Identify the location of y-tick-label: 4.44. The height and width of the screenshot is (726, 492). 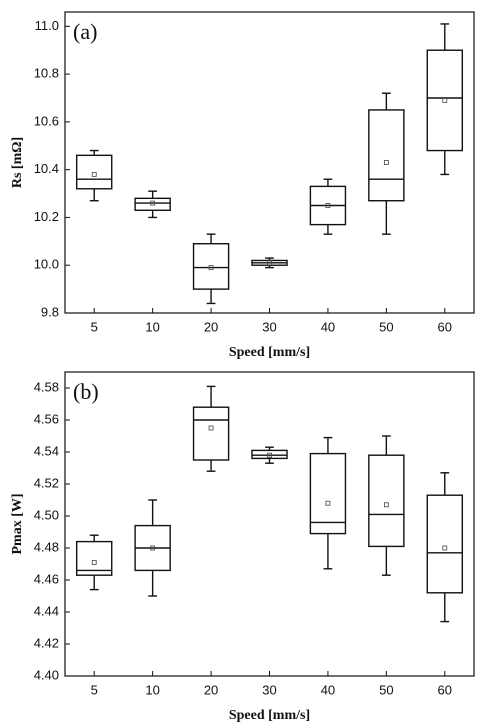
(46, 610).